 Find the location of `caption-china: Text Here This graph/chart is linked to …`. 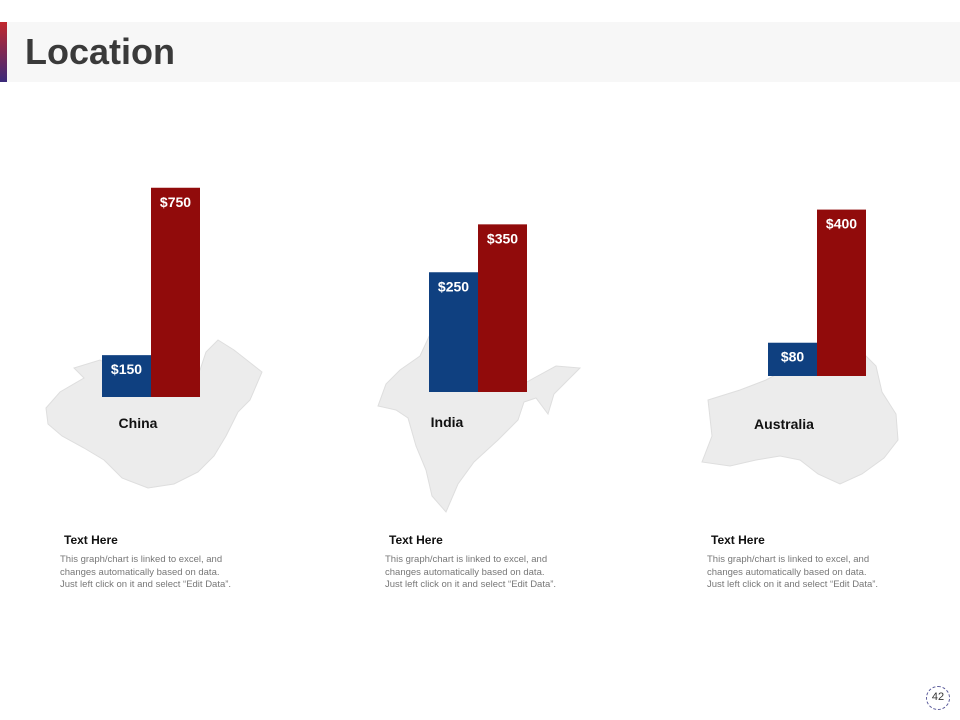

caption-china: Text Here This graph/chart is linked to … is located at coordinates (175, 562).